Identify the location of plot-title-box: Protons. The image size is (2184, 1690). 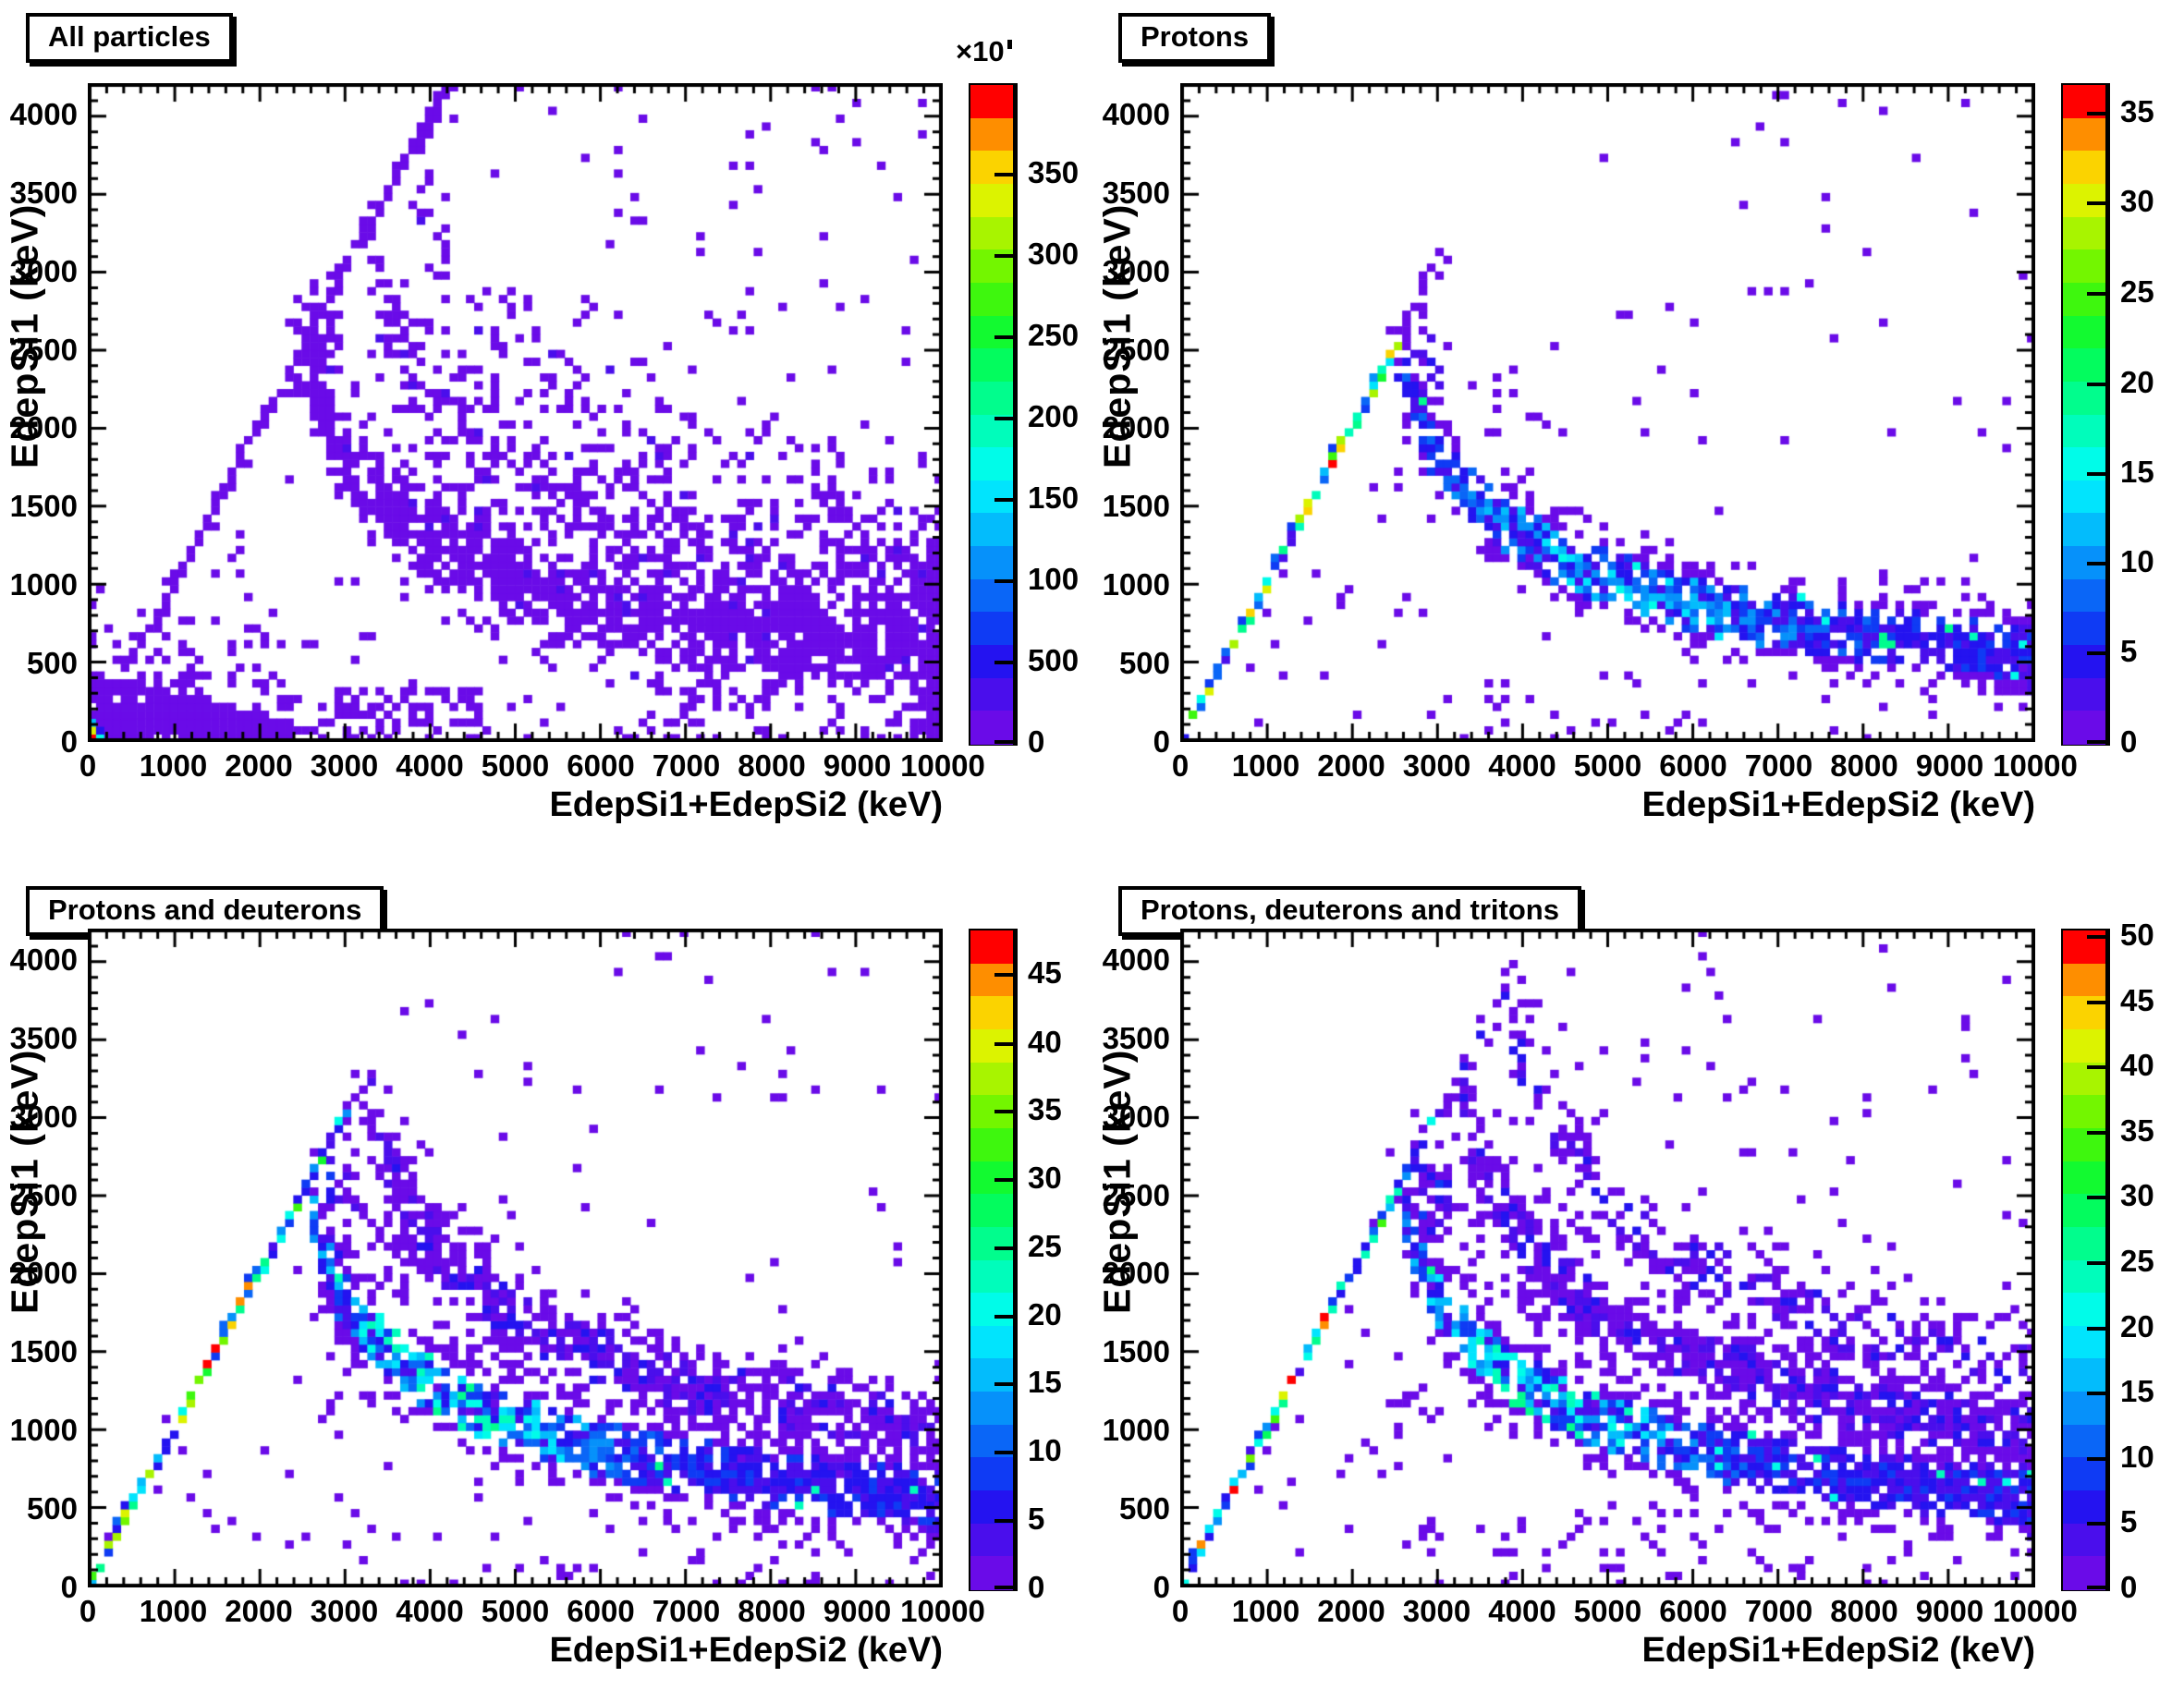
(1195, 38).